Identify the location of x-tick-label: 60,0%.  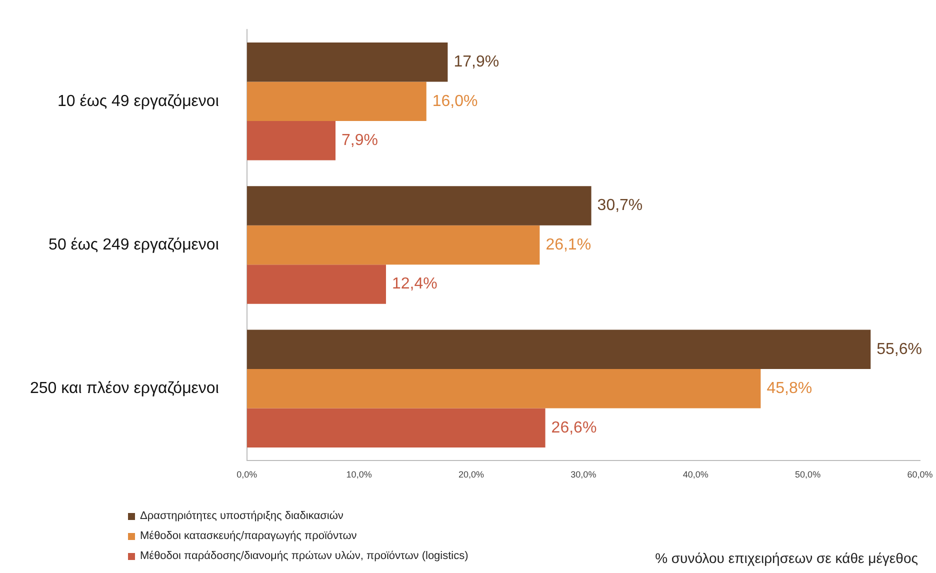
(920, 474).